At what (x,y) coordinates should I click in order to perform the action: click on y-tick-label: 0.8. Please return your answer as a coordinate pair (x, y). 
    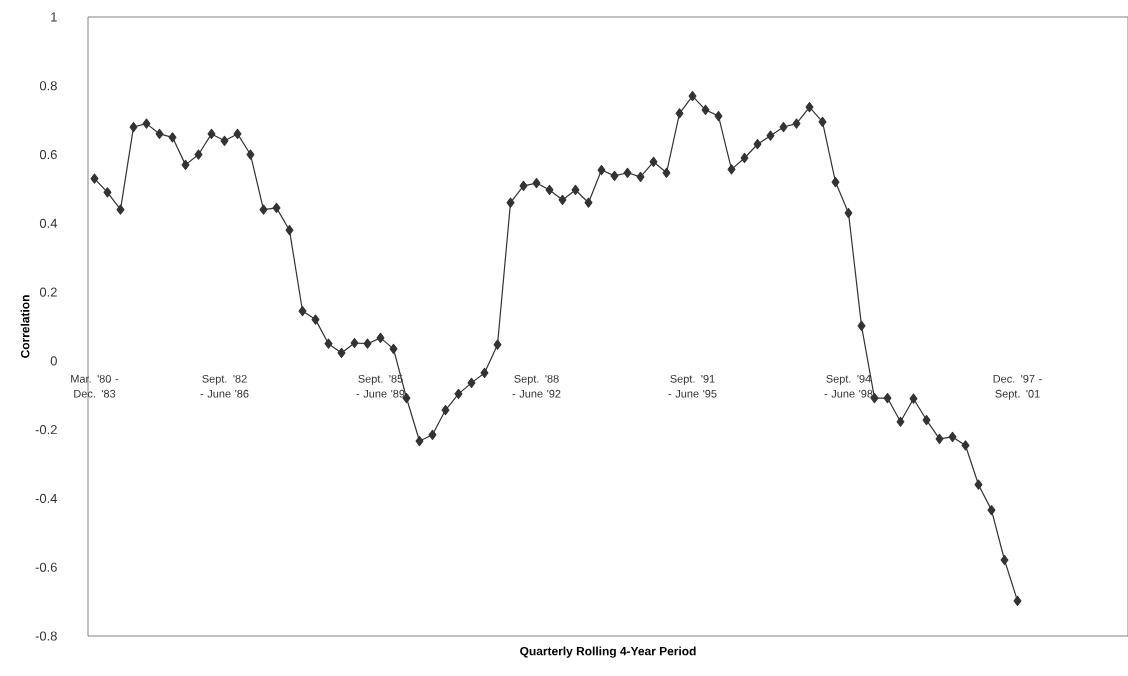
    Looking at the image, I should click on (48, 86).